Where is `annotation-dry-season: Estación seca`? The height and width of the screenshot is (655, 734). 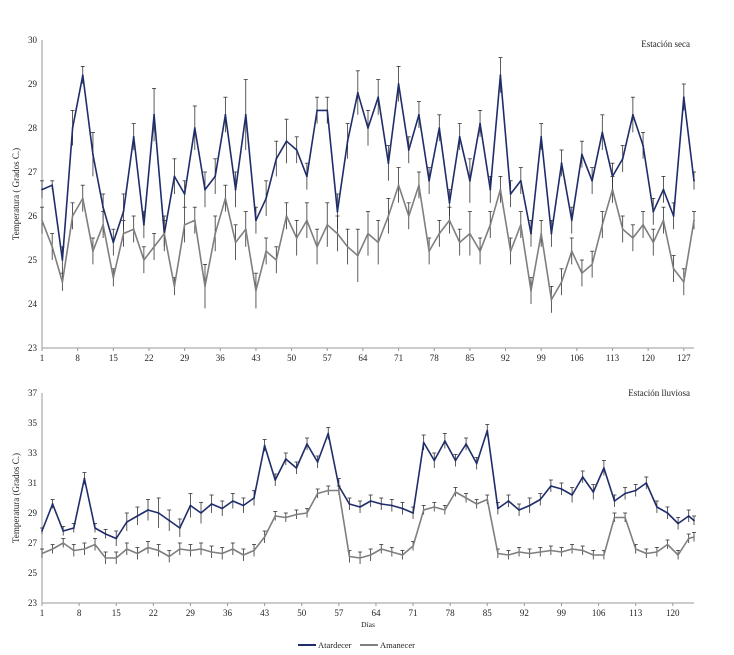
annotation-dry-season: Estación seca is located at coordinates (665, 44).